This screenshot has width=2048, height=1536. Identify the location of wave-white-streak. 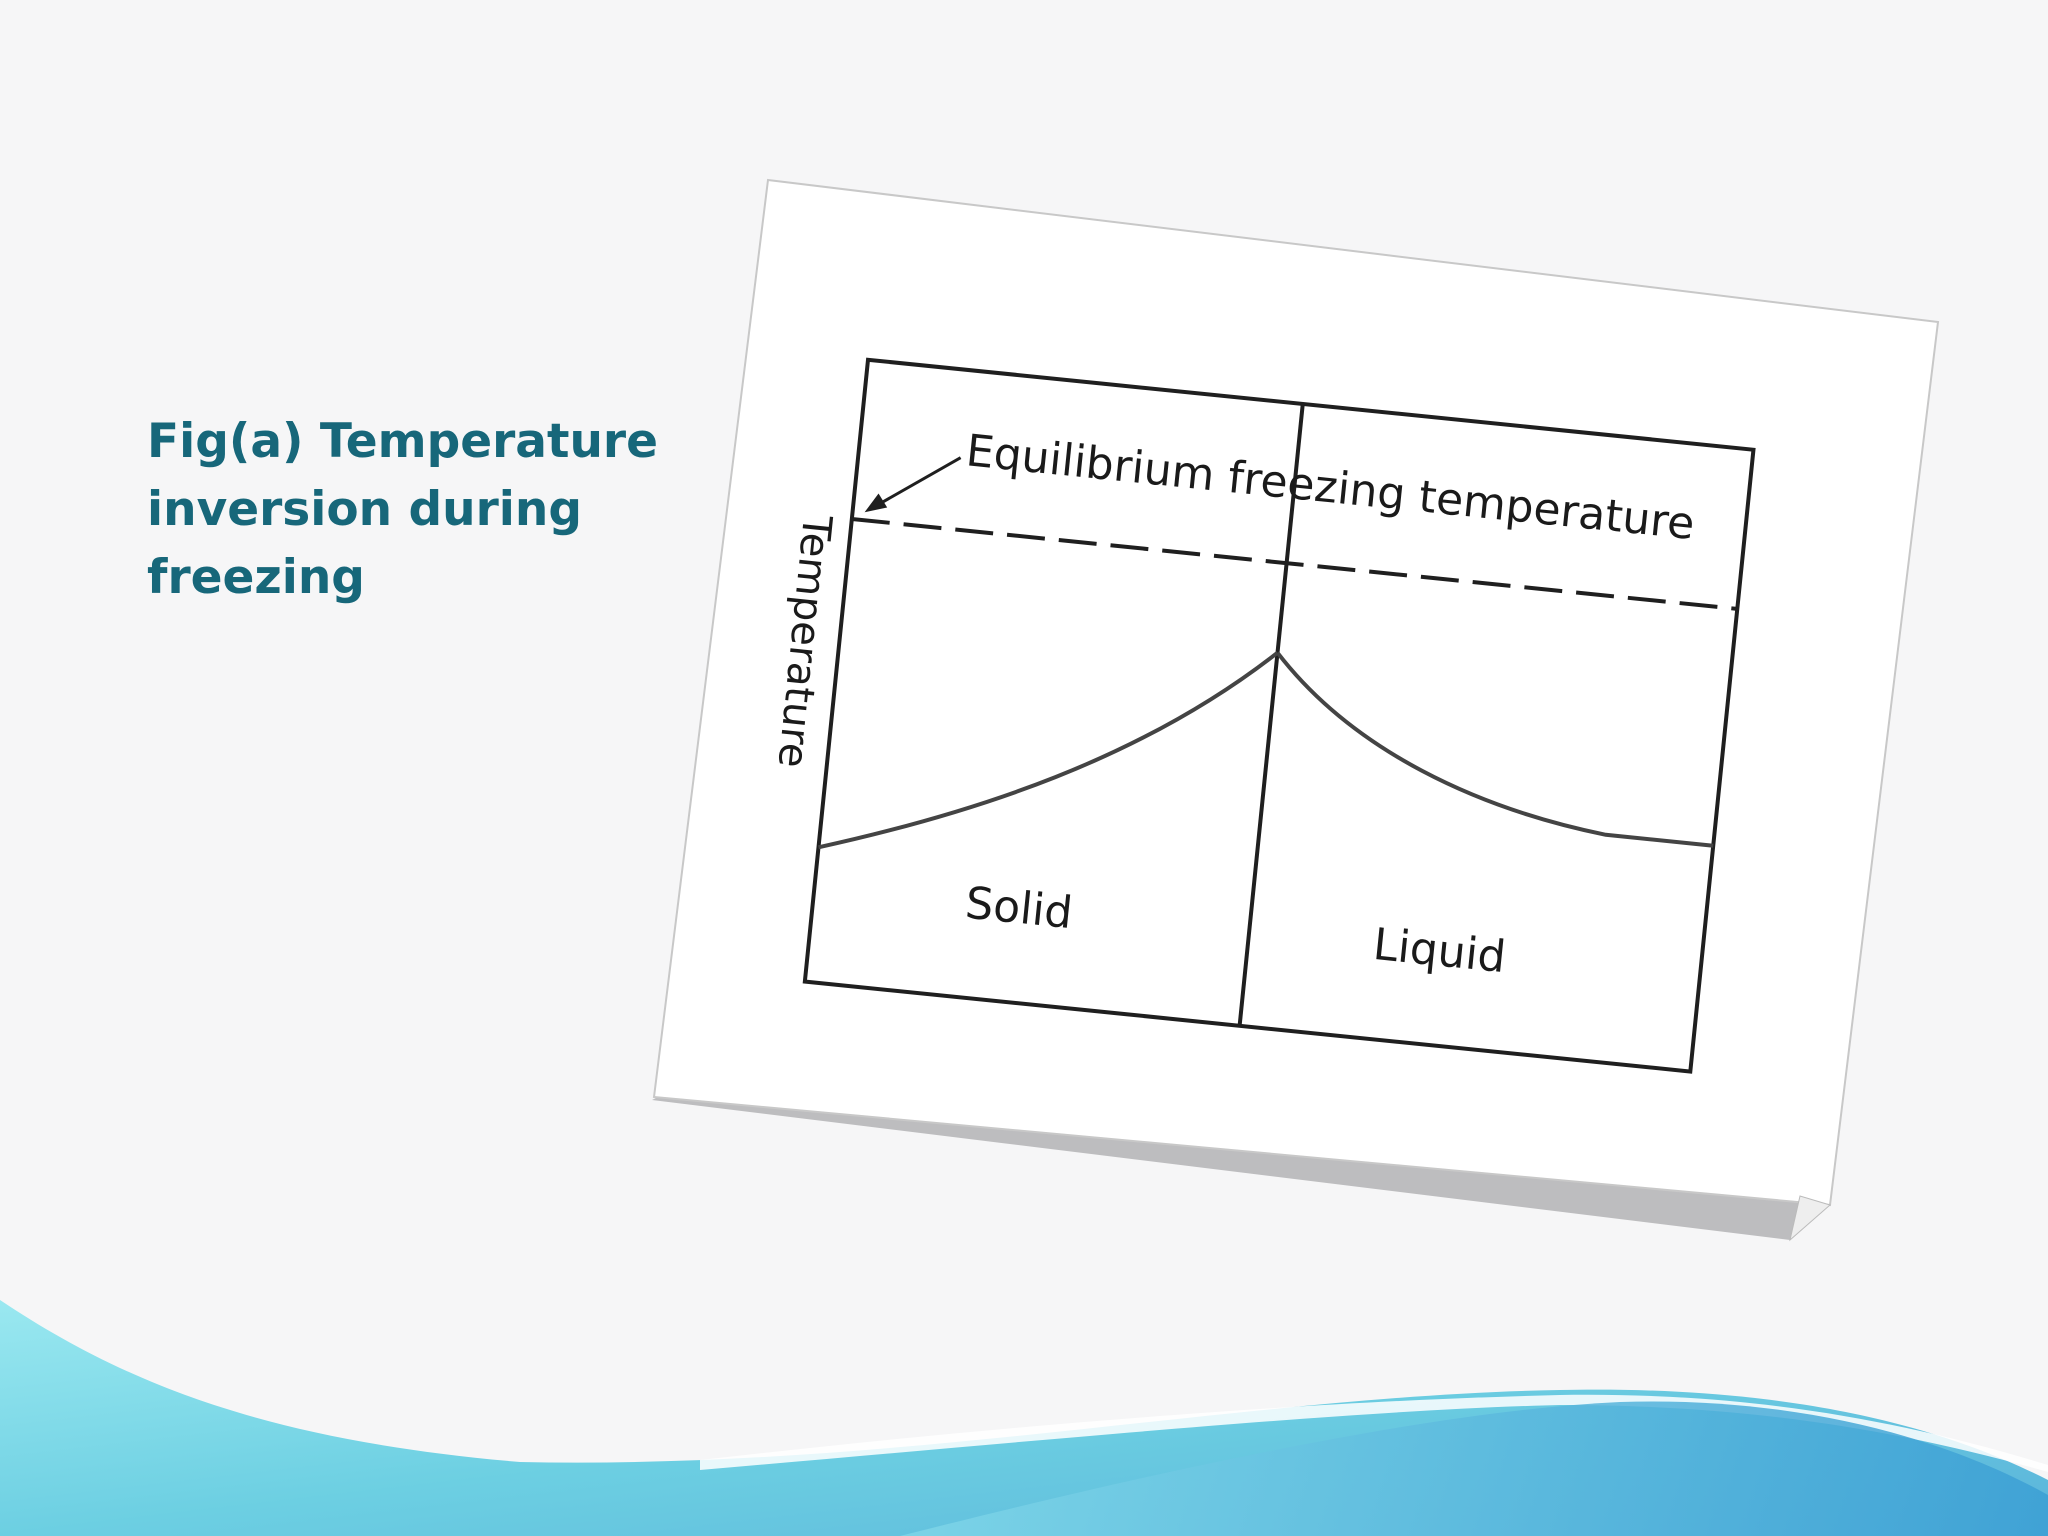
(1374, 1433).